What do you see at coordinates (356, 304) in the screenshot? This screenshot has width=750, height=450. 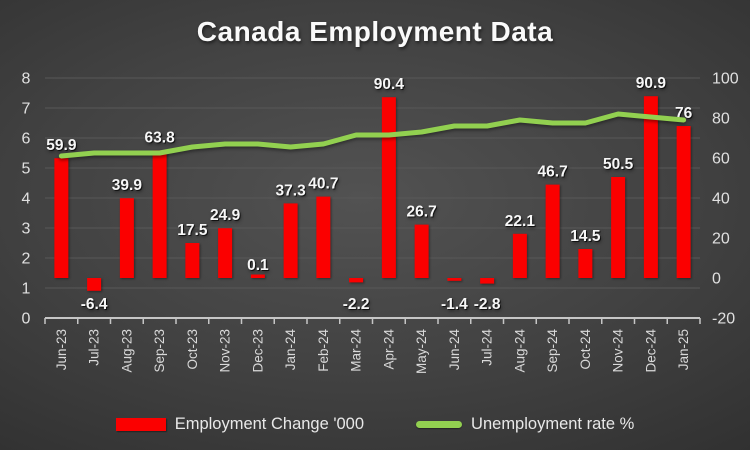 I see `data-label-Mar-24: -2.2` at bounding box center [356, 304].